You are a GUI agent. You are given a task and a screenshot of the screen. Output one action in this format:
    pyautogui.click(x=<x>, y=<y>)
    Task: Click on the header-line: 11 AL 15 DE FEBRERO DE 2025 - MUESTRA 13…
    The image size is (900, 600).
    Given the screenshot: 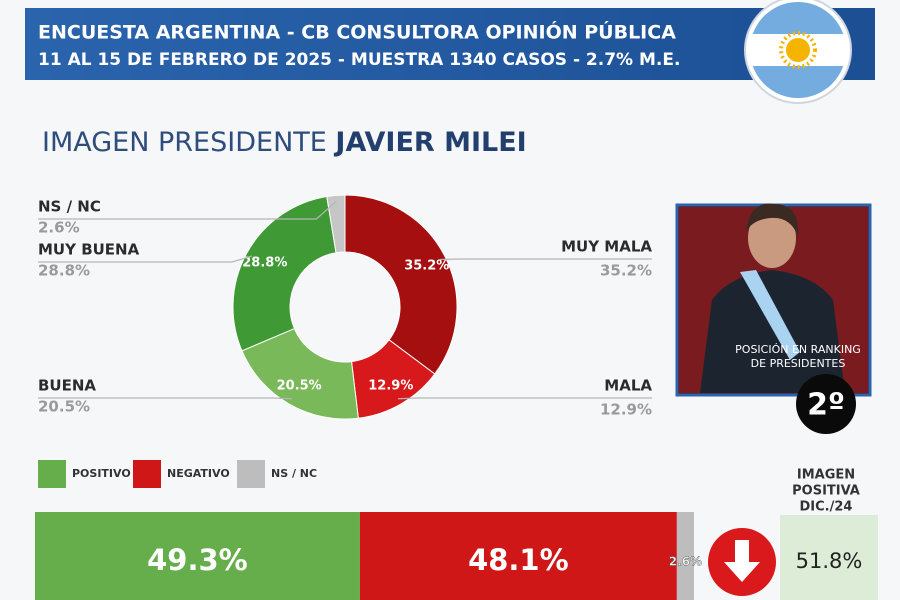 What is the action you would take?
    pyautogui.click(x=359, y=60)
    